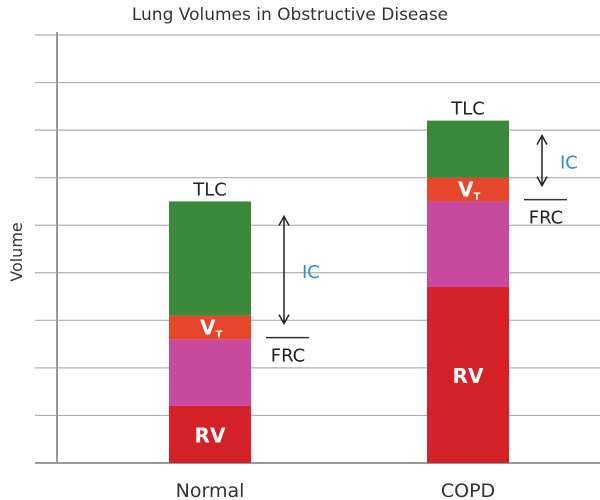 The image size is (600, 500). What do you see at coordinates (210, 490) in the screenshot?
I see `category-label: Normal` at bounding box center [210, 490].